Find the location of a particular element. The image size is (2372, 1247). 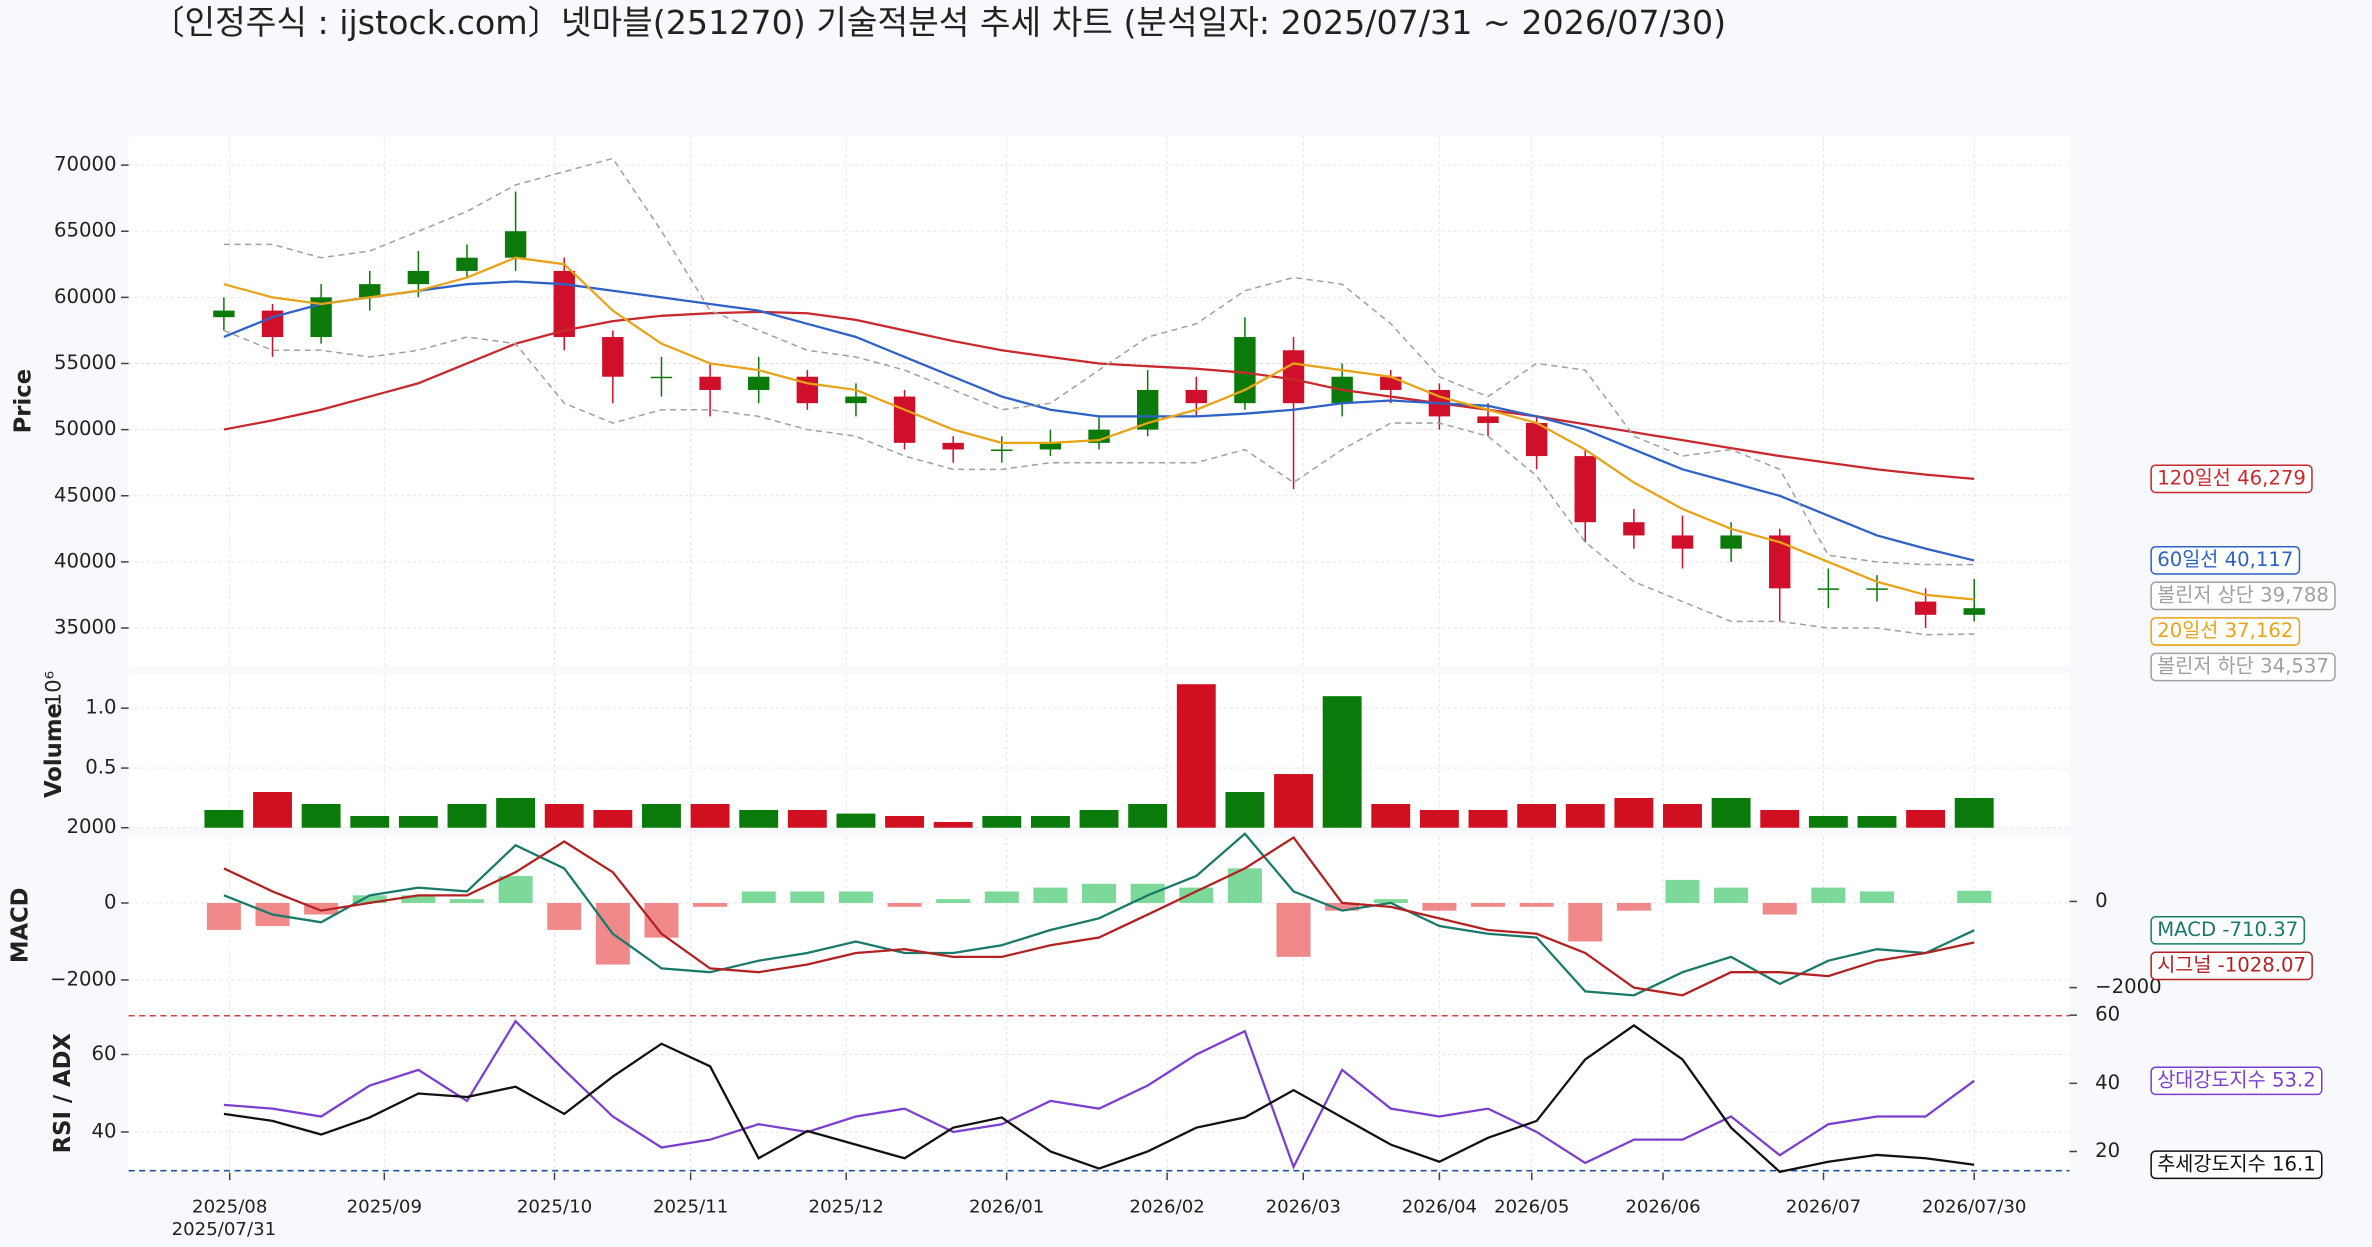

series-label-text: 상대강도지수 53.2 is located at coordinates (2236, 1079).